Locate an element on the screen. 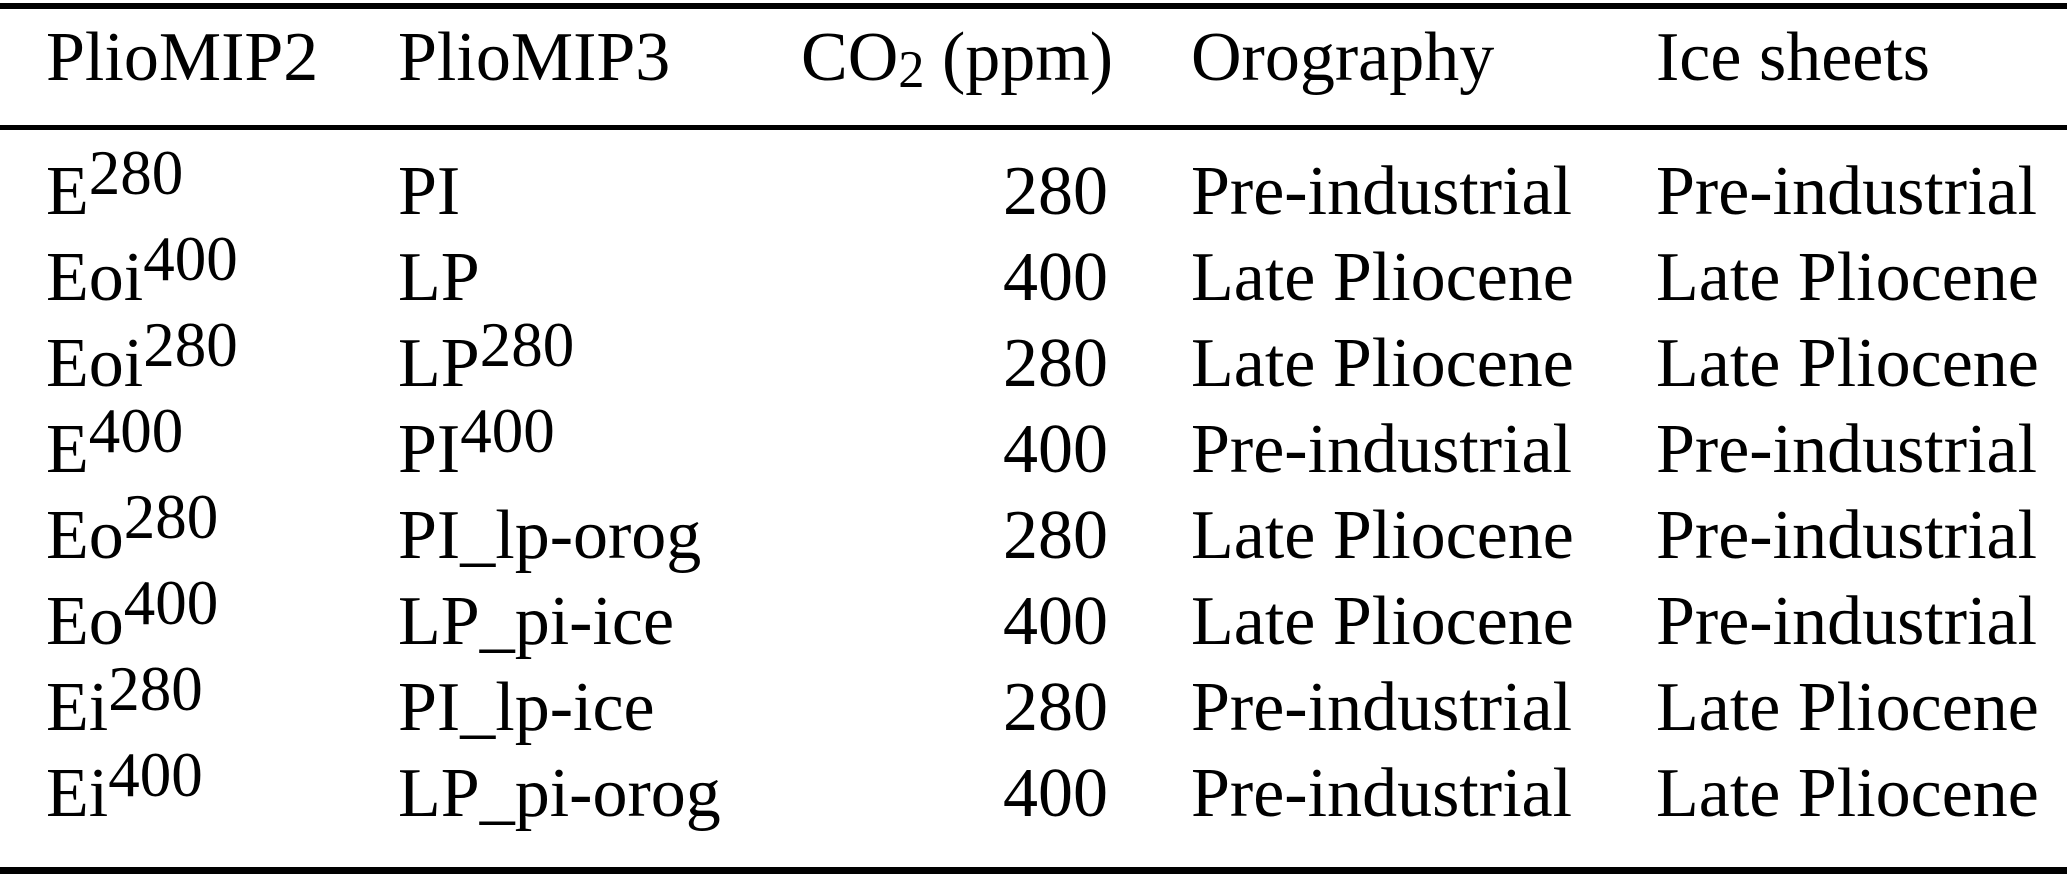 The height and width of the screenshot is (879, 2067). pliomip3-cell: PI_lp-orog is located at coordinates (599, 536).